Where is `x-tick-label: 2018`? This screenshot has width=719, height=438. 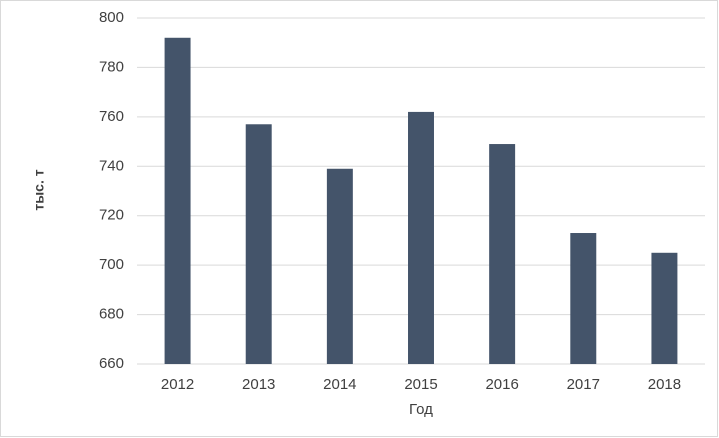
x-tick-label: 2018 is located at coordinates (664, 384).